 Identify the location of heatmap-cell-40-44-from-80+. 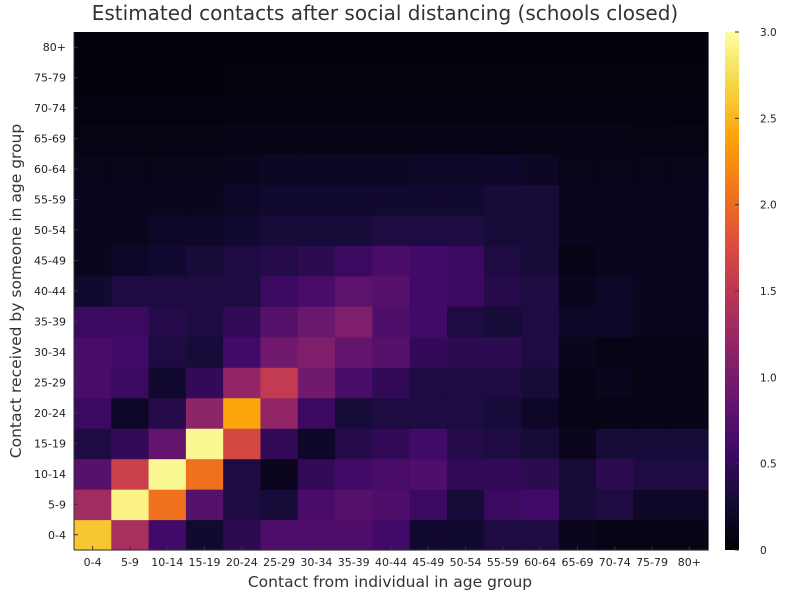
(689, 291).